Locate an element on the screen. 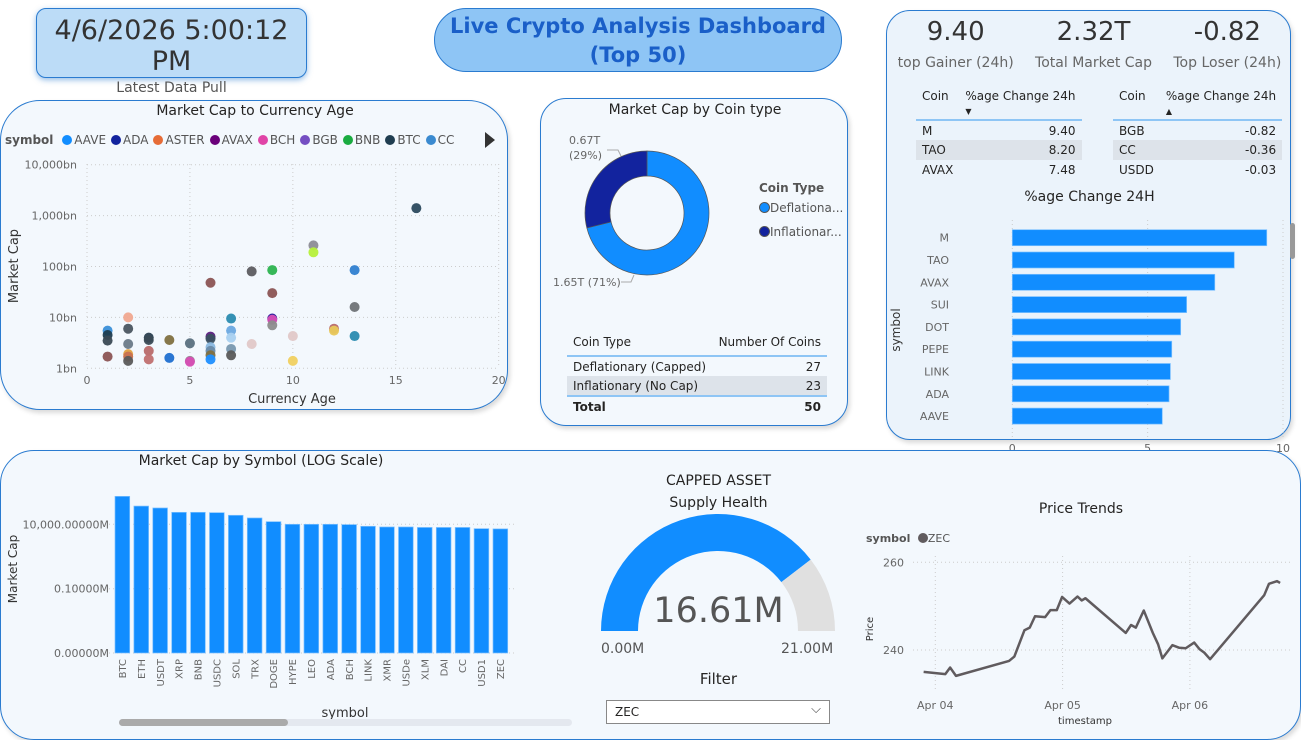  horizontal-scrollbar is located at coordinates (345, 722).